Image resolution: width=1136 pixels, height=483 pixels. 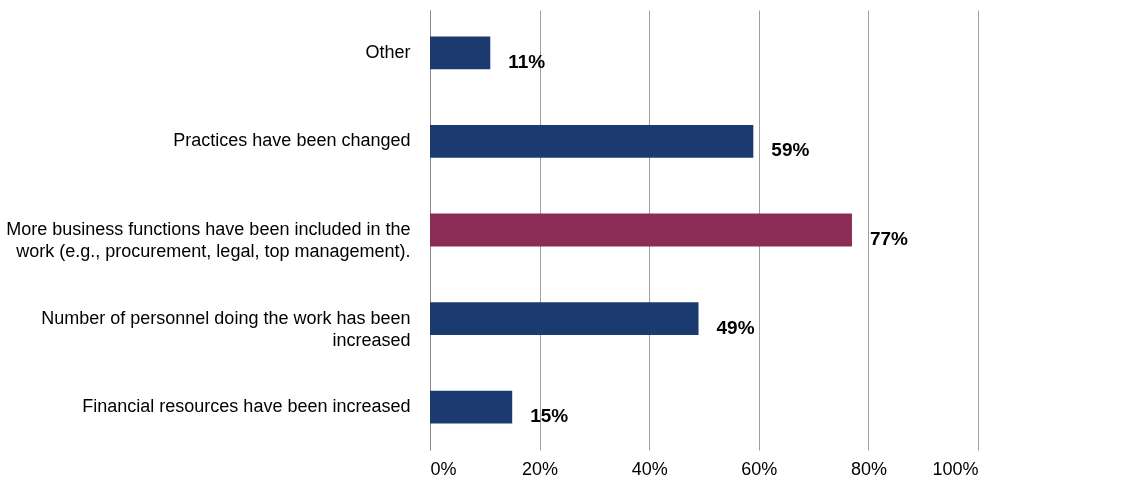 I want to click on data-label: 15%, so click(x=549, y=416).